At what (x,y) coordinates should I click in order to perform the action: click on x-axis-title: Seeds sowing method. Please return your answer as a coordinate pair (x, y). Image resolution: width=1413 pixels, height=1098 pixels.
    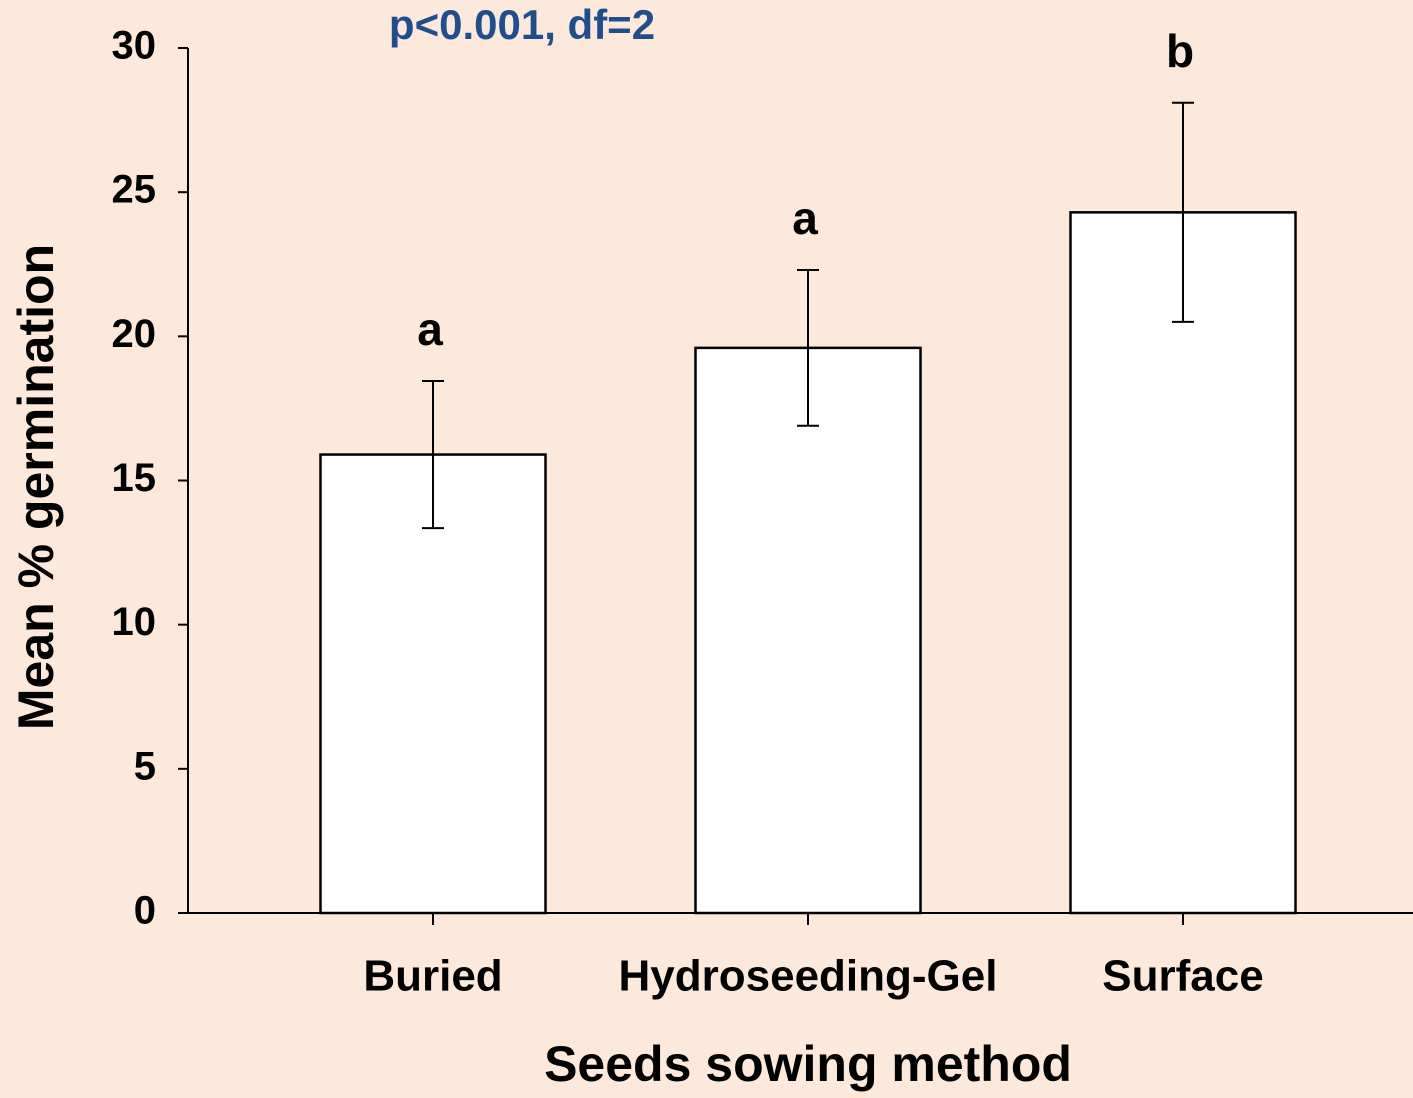
    Looking at the image, I should click on (808, 1064).